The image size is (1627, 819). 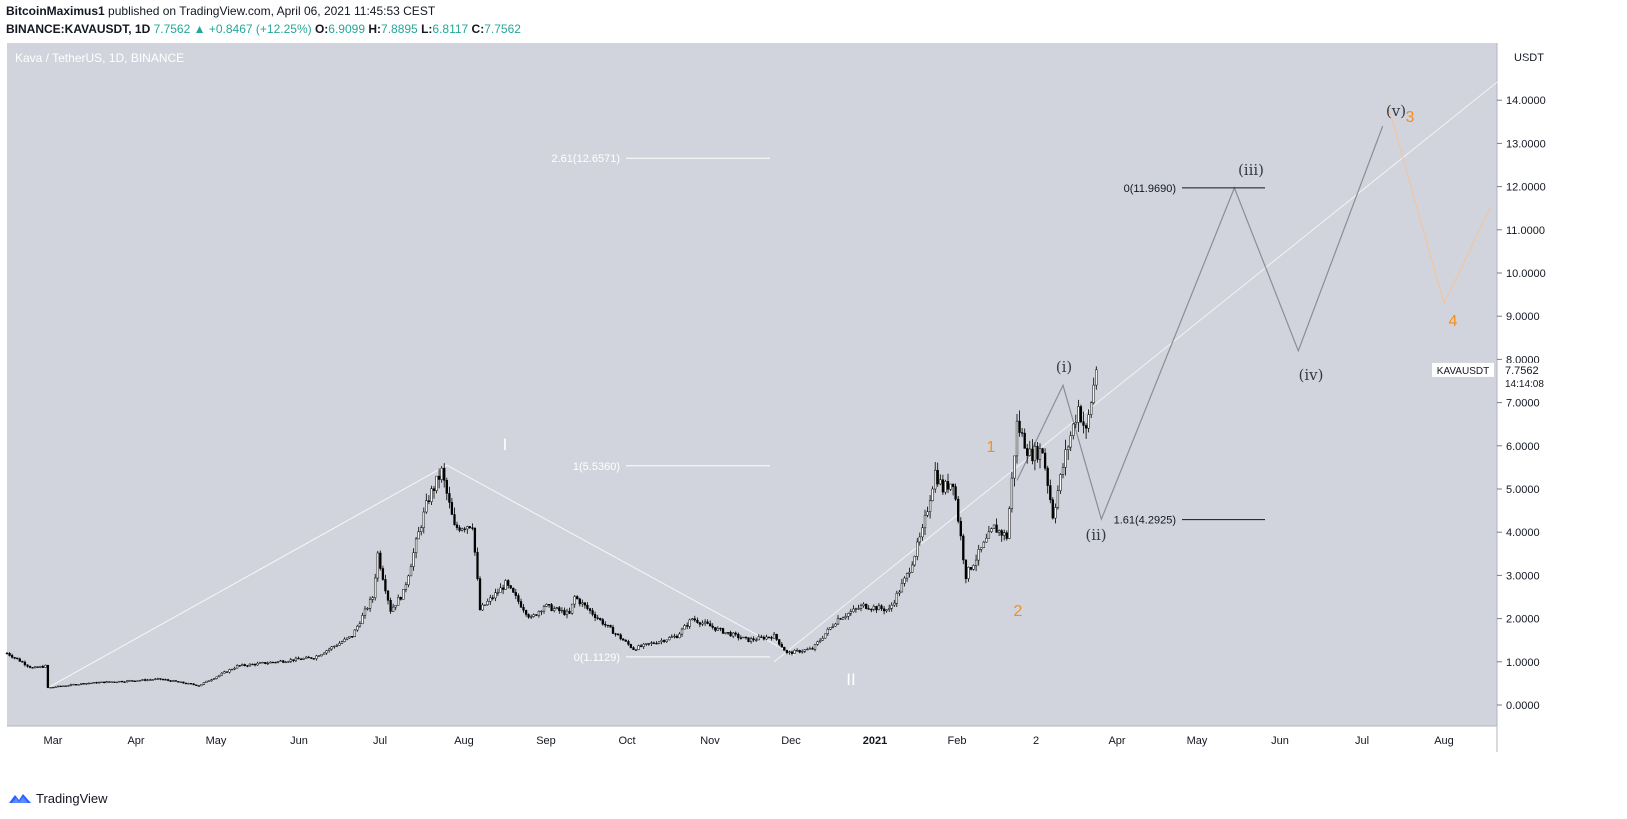 What do you see at coordinates (375, 29) in the screenshot?
I see `high-label: H:` at bounding box center [375, 29].